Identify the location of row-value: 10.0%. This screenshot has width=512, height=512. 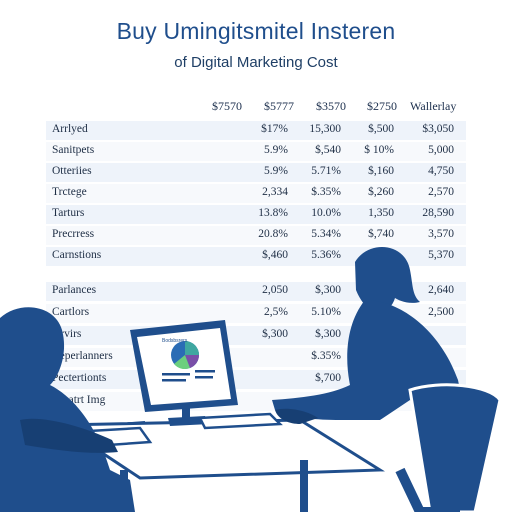
(326, 213).